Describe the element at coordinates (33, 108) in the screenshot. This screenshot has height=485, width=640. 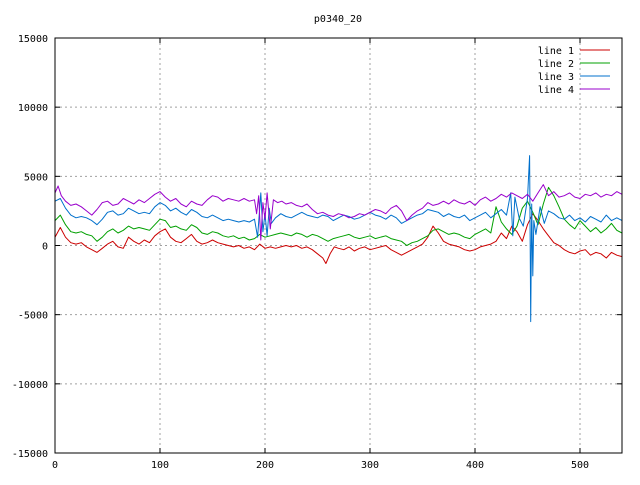
I see `y-tick-label: 10000` at that location.